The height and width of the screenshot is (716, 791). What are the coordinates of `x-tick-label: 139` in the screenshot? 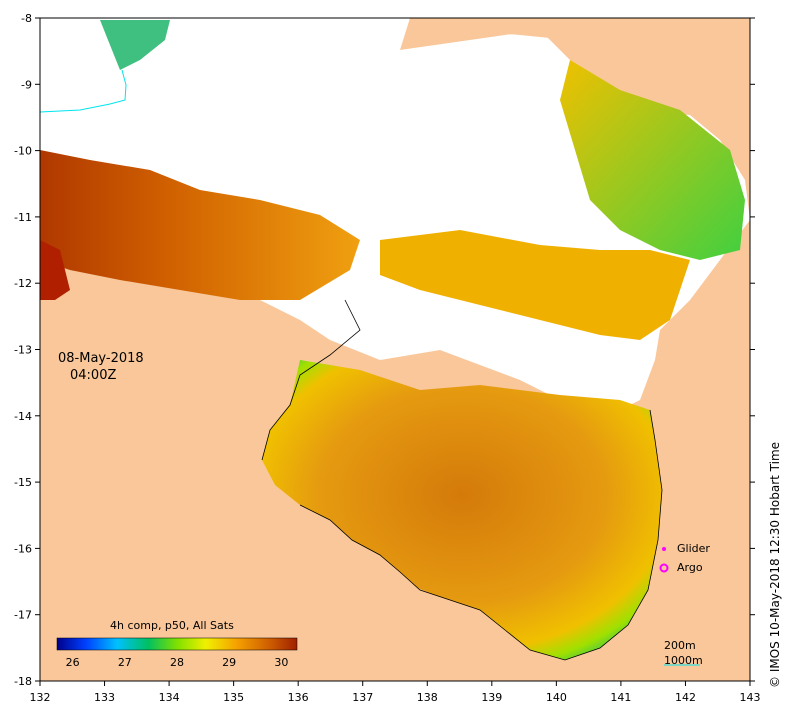 It's located at (491, 697).